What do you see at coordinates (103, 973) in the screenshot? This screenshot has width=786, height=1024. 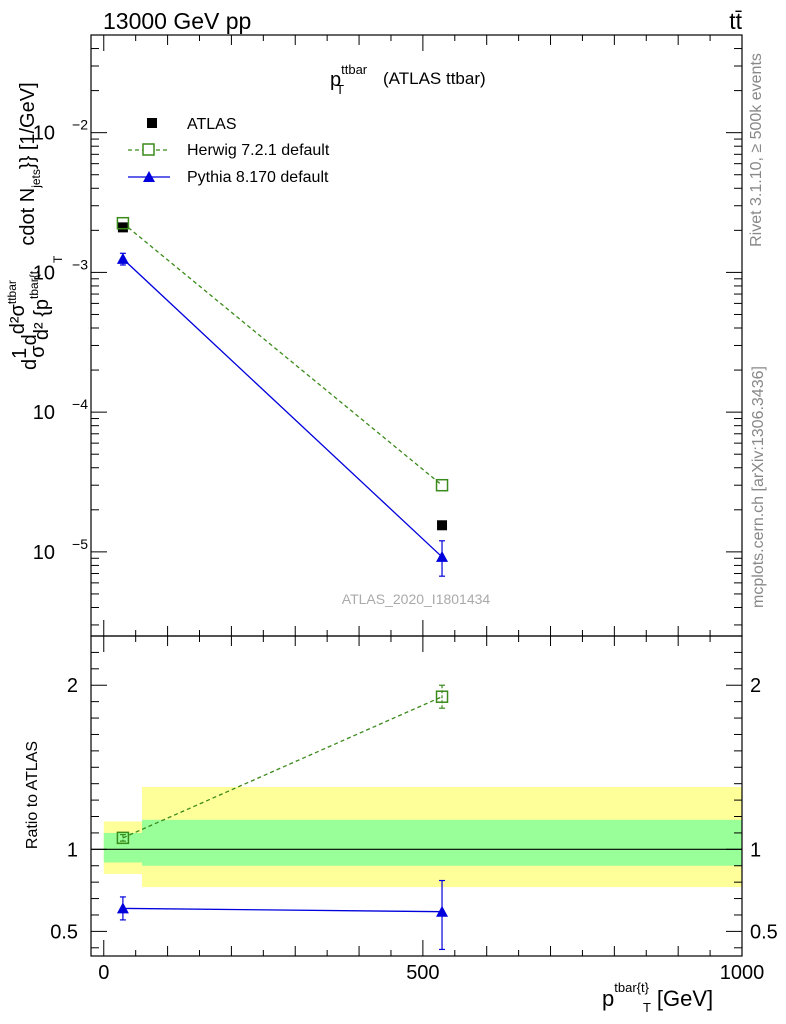 I see `x-tick-label: 0` at bounding box center [103, 973].